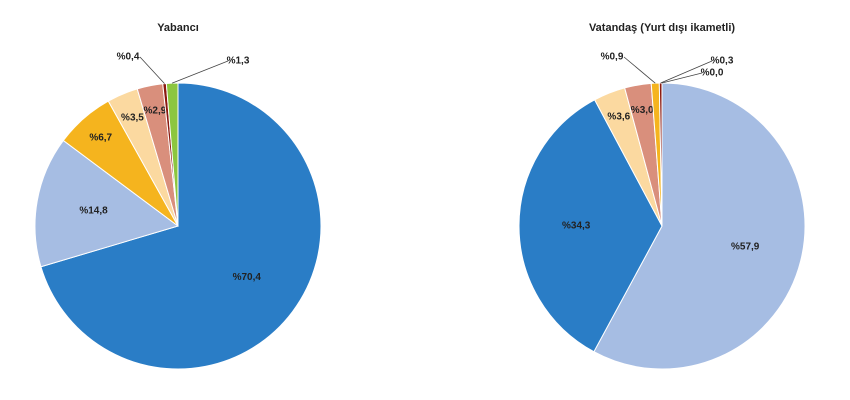 Image resolution: width=850 pixels, height=400 pixels. I want to click on slice-label: %1,3, so click(238, 61).